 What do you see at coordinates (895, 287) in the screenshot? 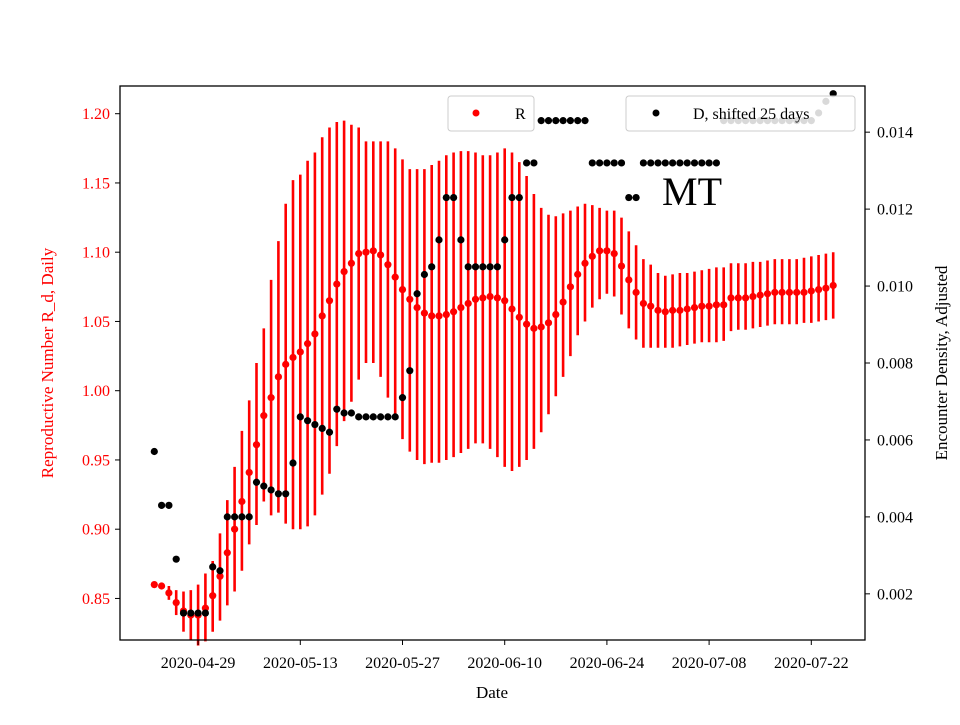
I see `right-tick-label: 0.010` at bounding box center [895, 287].